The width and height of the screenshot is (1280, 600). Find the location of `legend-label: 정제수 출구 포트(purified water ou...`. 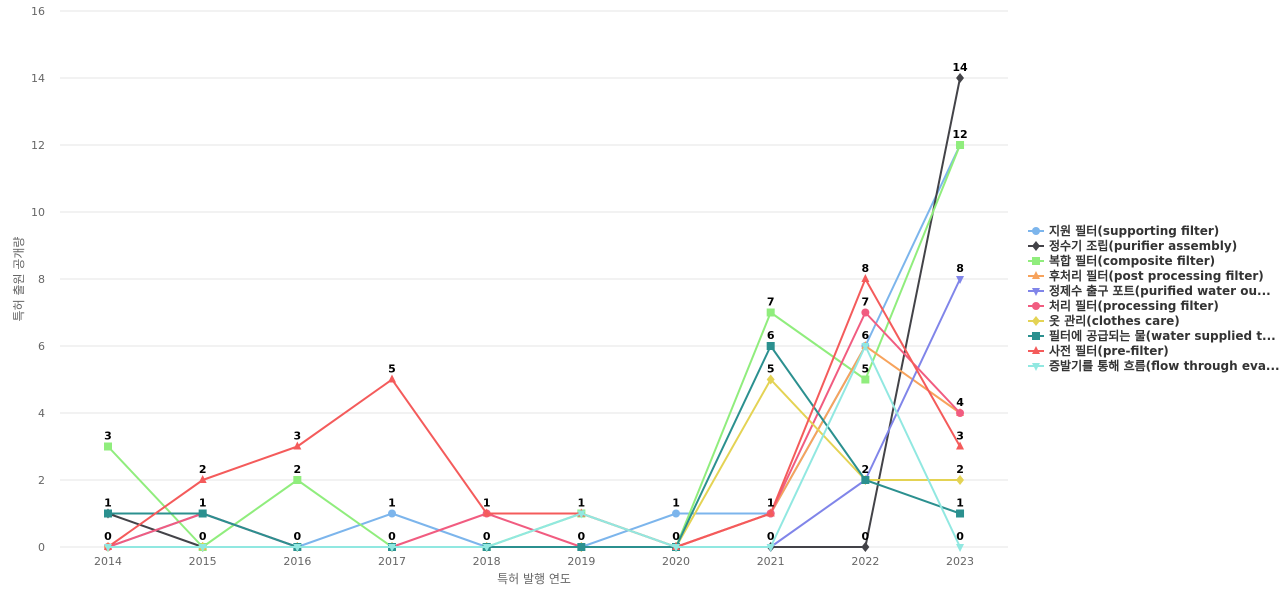

legend-label: 정제수 출구 포트(purified water ou... is located at coordinates (1160, 290).